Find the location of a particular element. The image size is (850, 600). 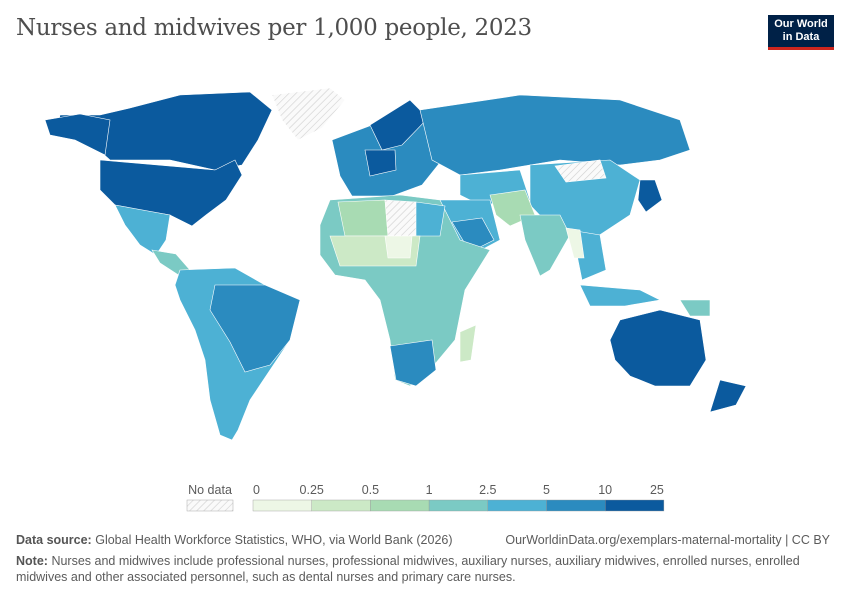

region-india is located at coordinates (545, 245).